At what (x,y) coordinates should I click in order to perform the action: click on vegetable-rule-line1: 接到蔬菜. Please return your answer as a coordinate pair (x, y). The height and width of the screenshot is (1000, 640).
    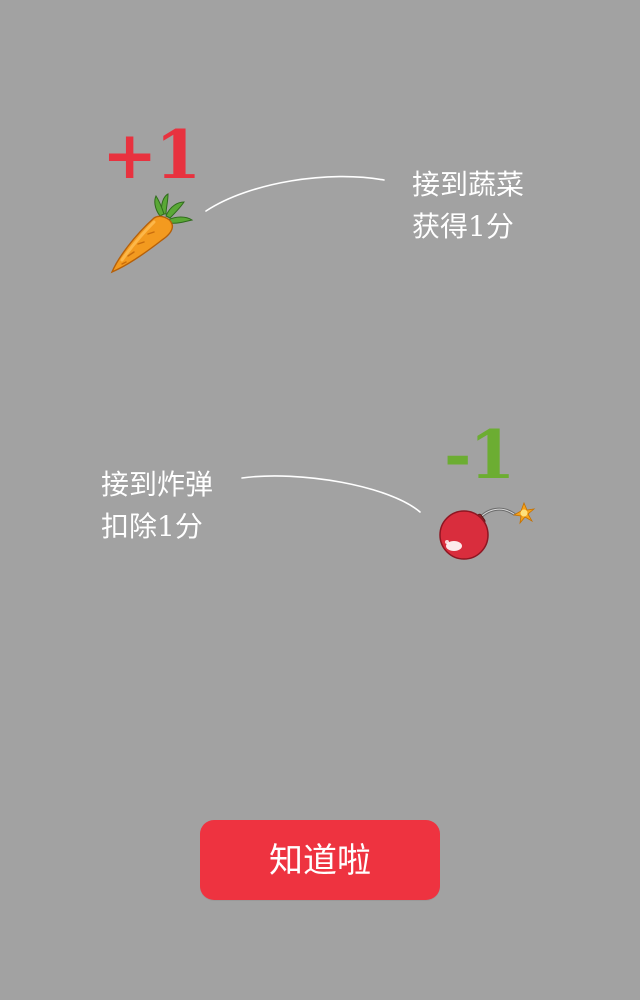
    Looking at the image, I should click on (468, 184).